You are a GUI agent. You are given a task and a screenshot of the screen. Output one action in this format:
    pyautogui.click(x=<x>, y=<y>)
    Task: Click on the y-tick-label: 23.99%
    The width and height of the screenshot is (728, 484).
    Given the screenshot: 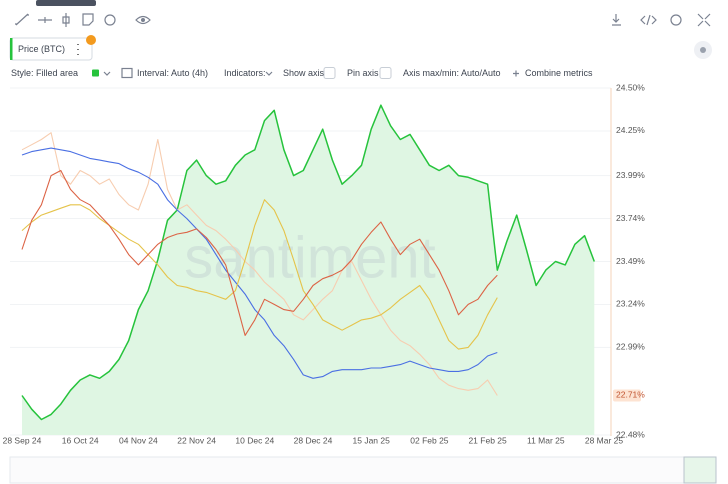 What is the action you would take?
    pyautogui.click(x=630, y=175)
    